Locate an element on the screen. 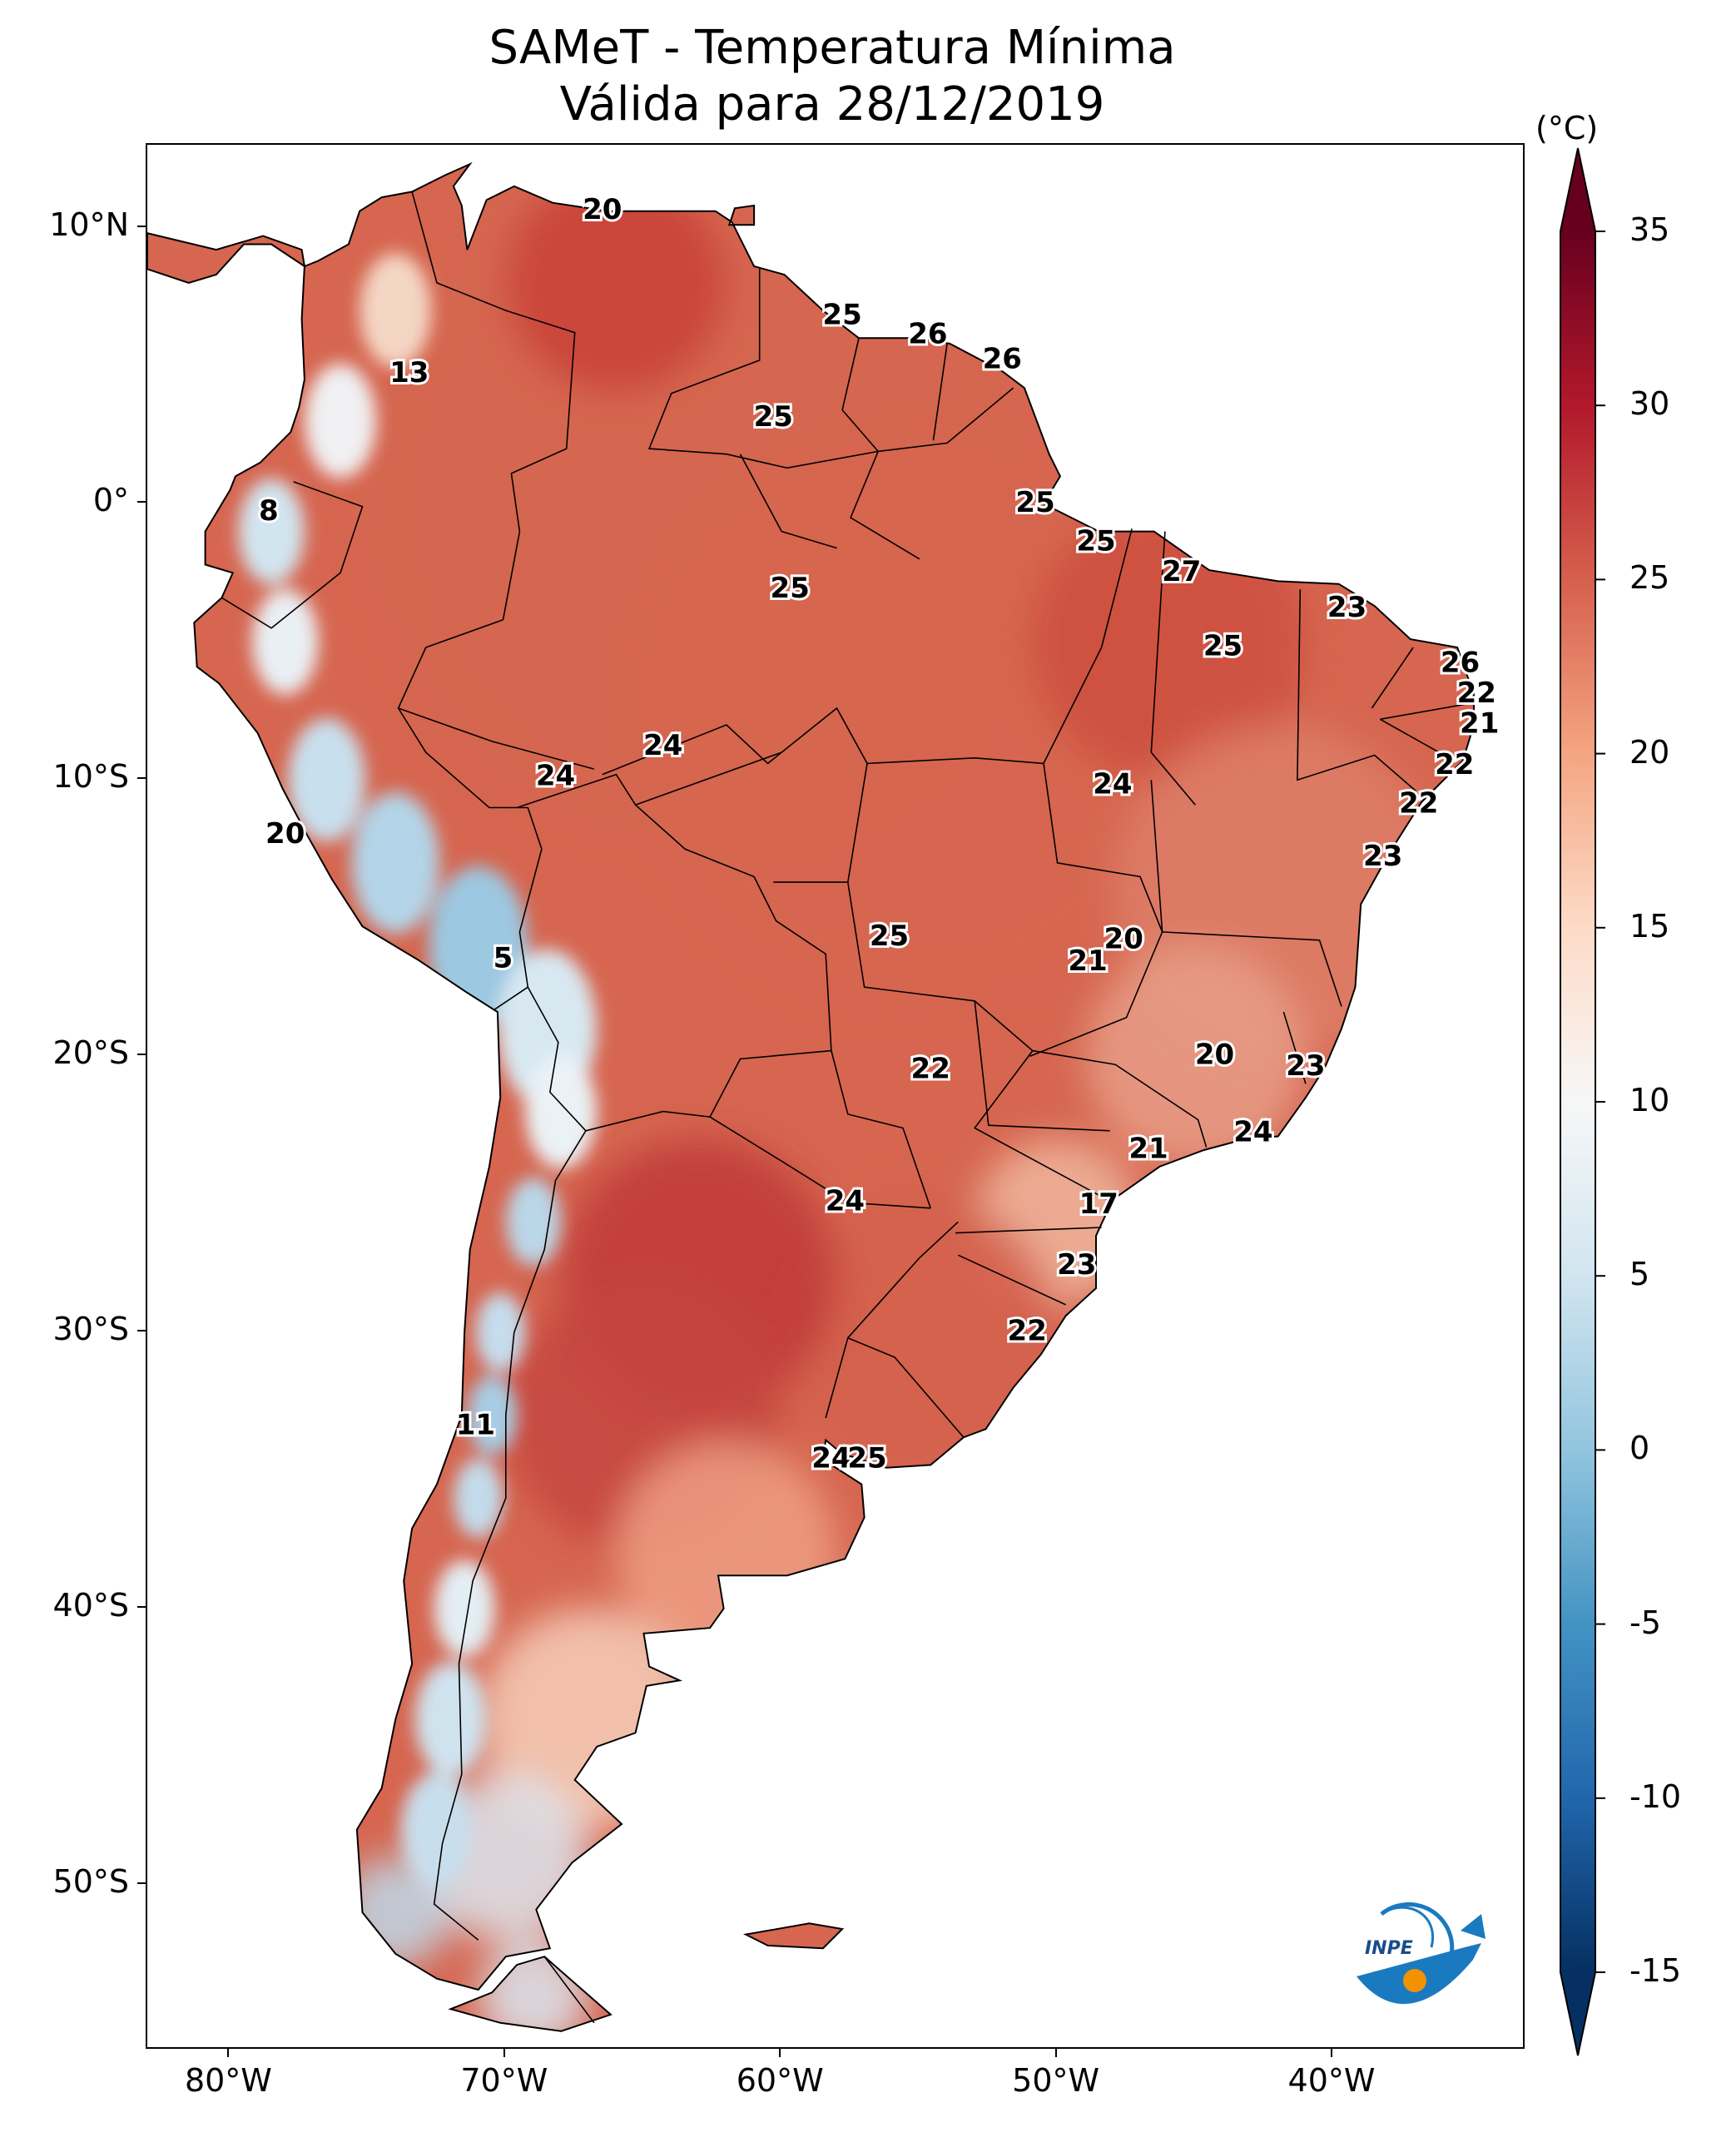 The width and height of the screenshot is (1736, 2152). colorbar-tick-label: 35 is located at coordinates (1649, 229).